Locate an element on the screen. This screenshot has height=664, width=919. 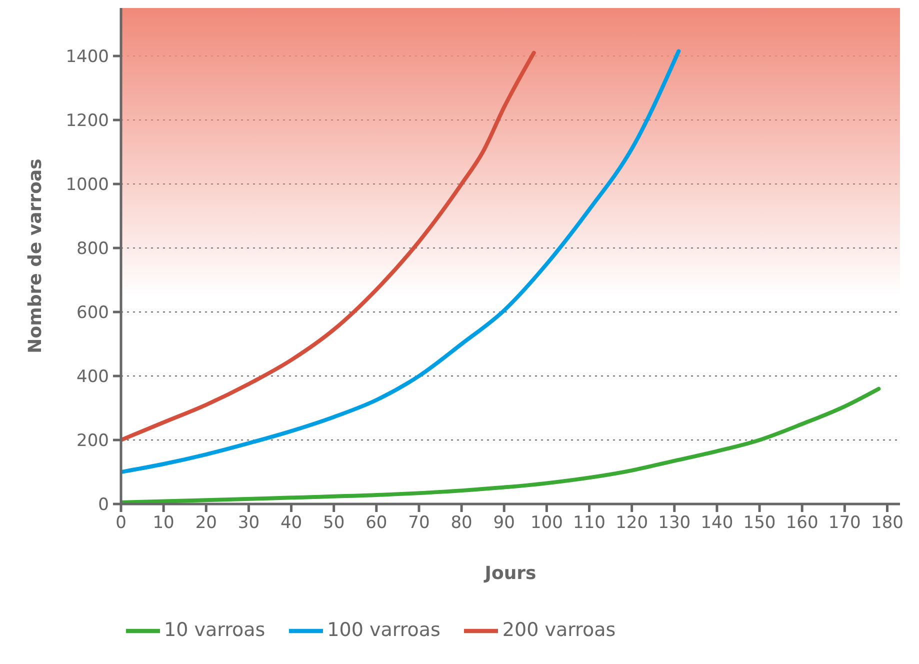
x-tick-label: 90 is located at coordinates (504, 523).